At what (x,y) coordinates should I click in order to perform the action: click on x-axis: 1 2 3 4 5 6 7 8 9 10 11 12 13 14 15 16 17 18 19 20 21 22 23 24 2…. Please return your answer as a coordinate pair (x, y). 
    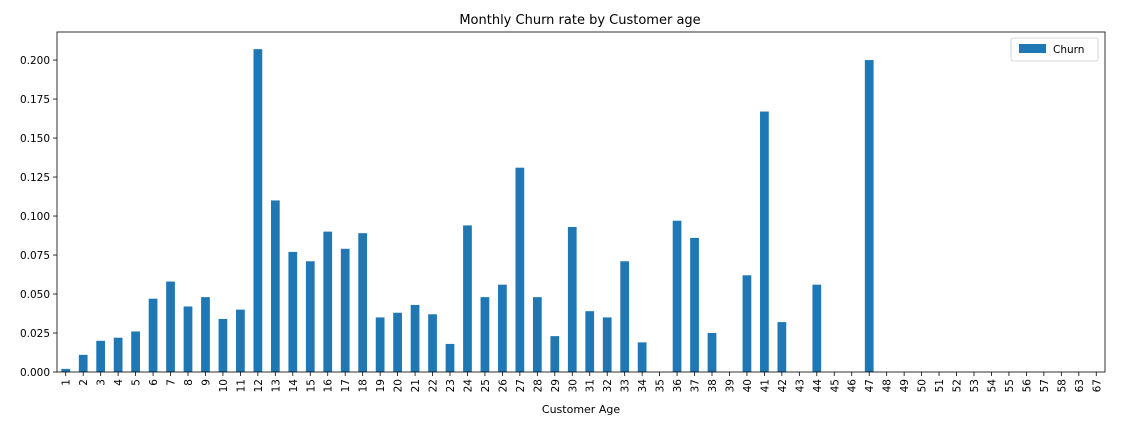
    Looking at the image, I should click on (582, 382).